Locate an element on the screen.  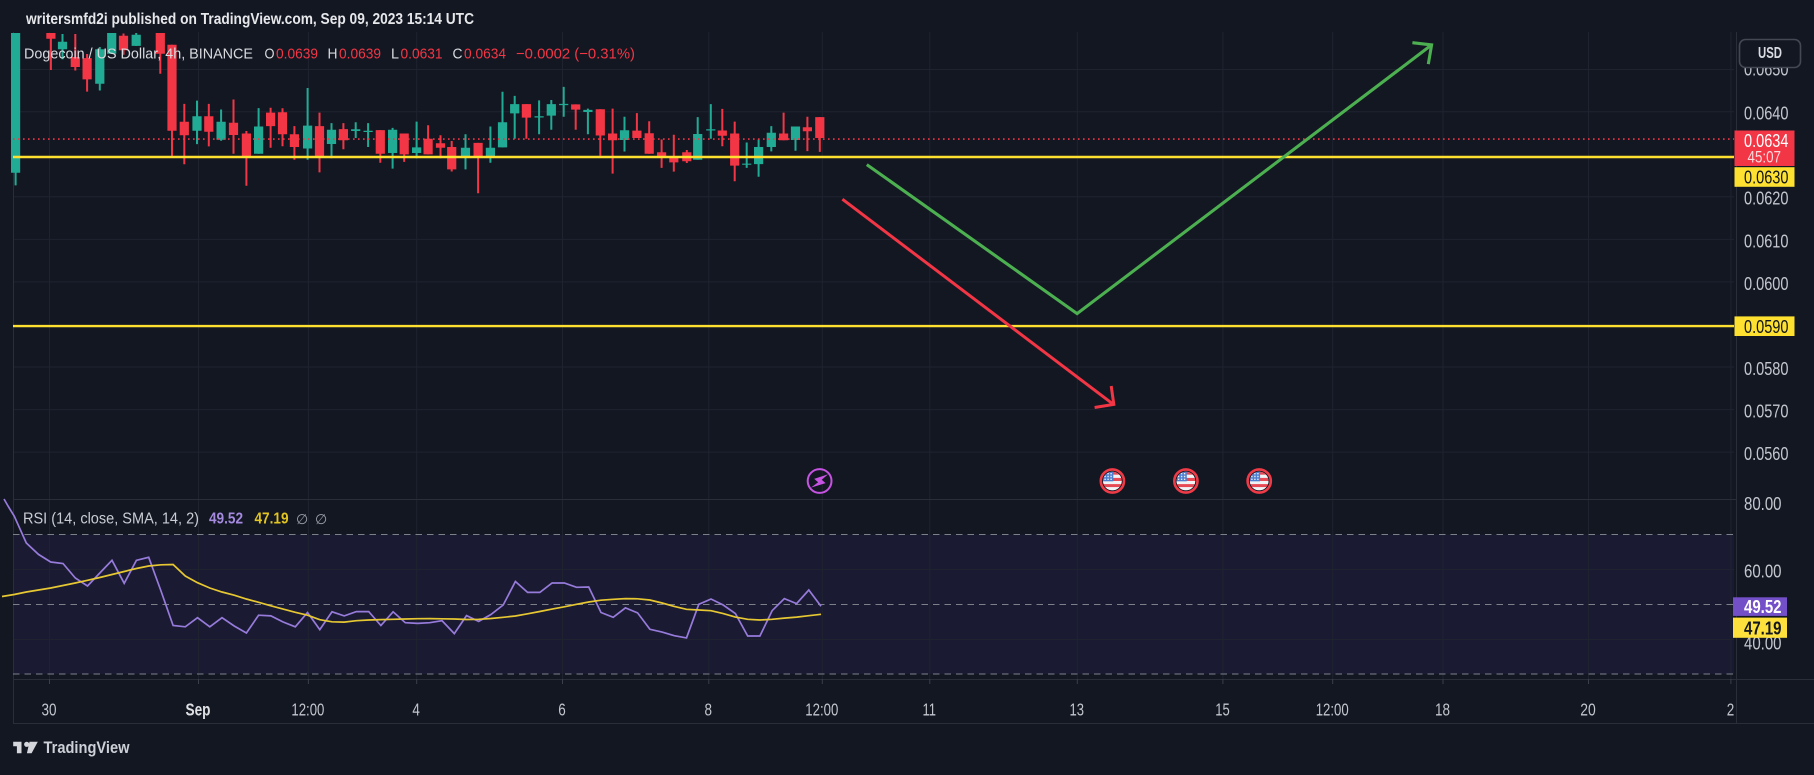
svg-text:Dogecoin / US Dollar, 4h, BINA: Dogecoin / US Dollar, 4h, BINANCE is located at coordinates (138, 54).